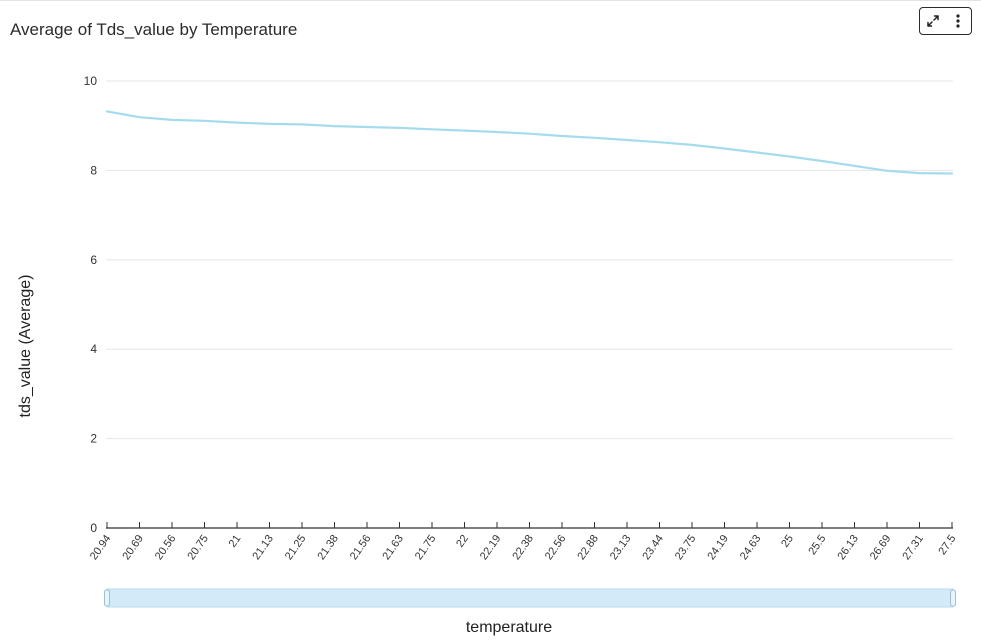  What do you see at coordinates (490, 0) in the screenshot?
I see `top-divider` at bounding box center [490, 0].